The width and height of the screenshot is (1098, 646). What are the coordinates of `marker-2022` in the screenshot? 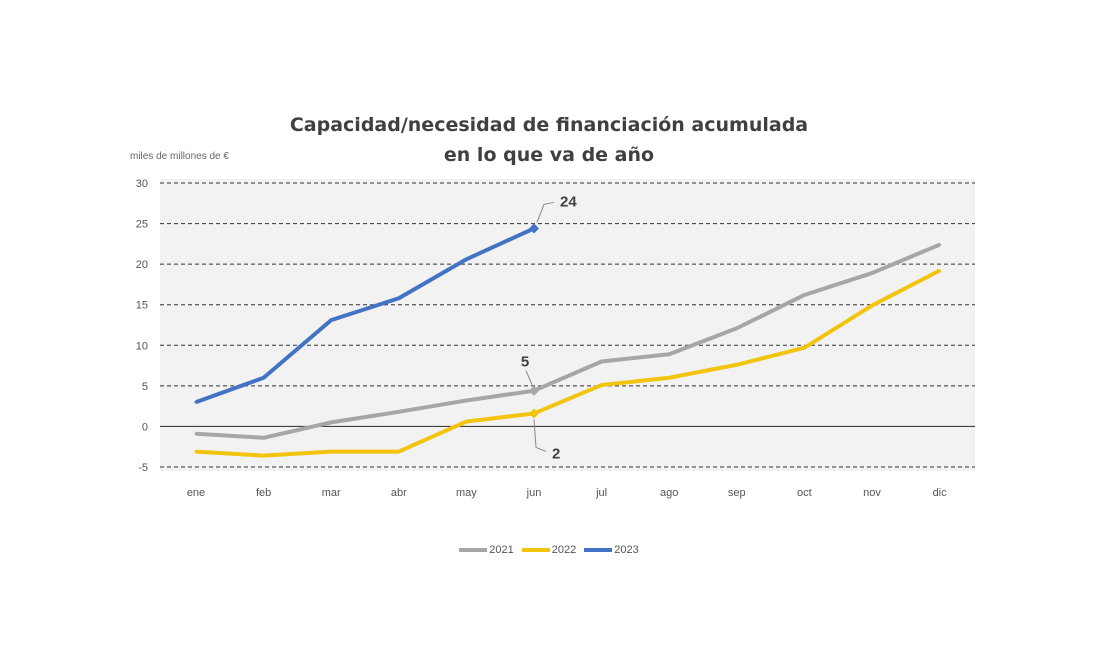 It's located at (534, 413).